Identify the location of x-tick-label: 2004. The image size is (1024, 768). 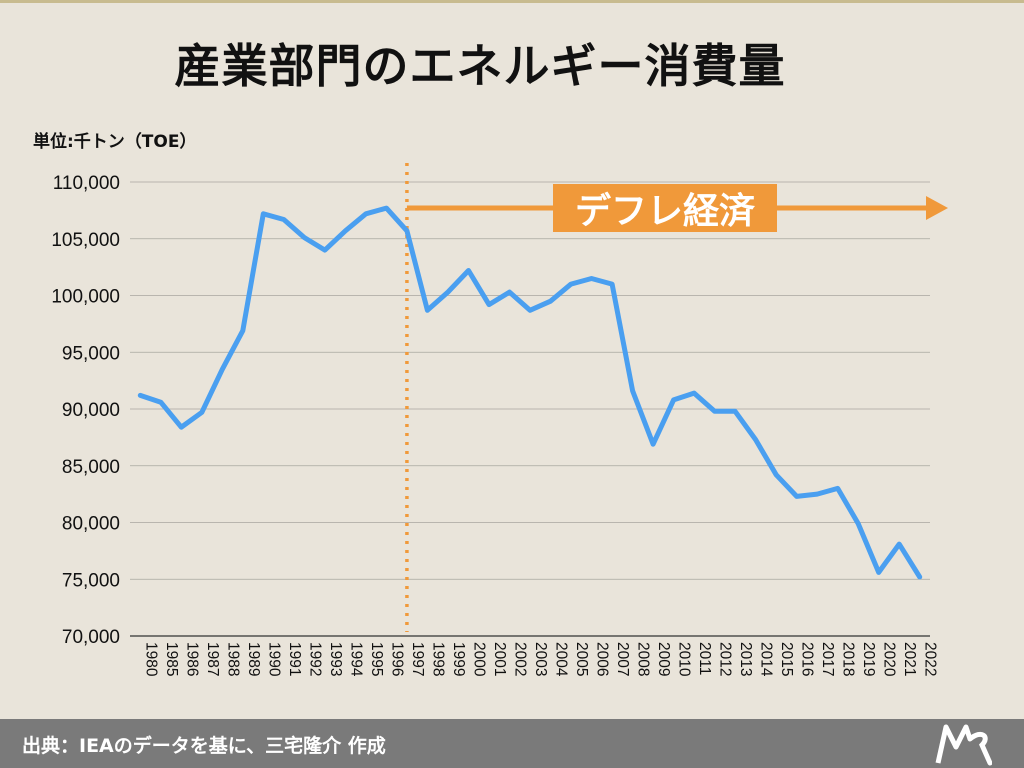
(561, 659).